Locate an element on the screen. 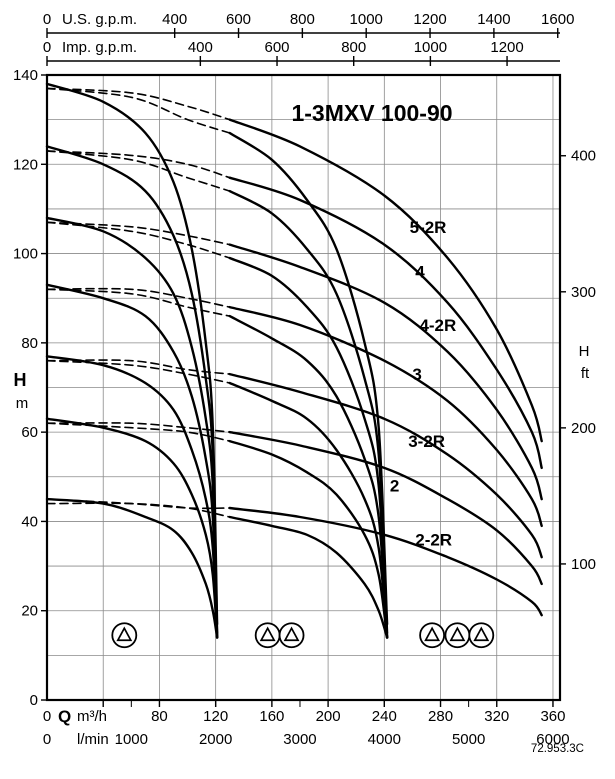 The width and height of the screenshot is (615, 779). us-gpm-tick-label: 800 is located at coordinates (302, 19).